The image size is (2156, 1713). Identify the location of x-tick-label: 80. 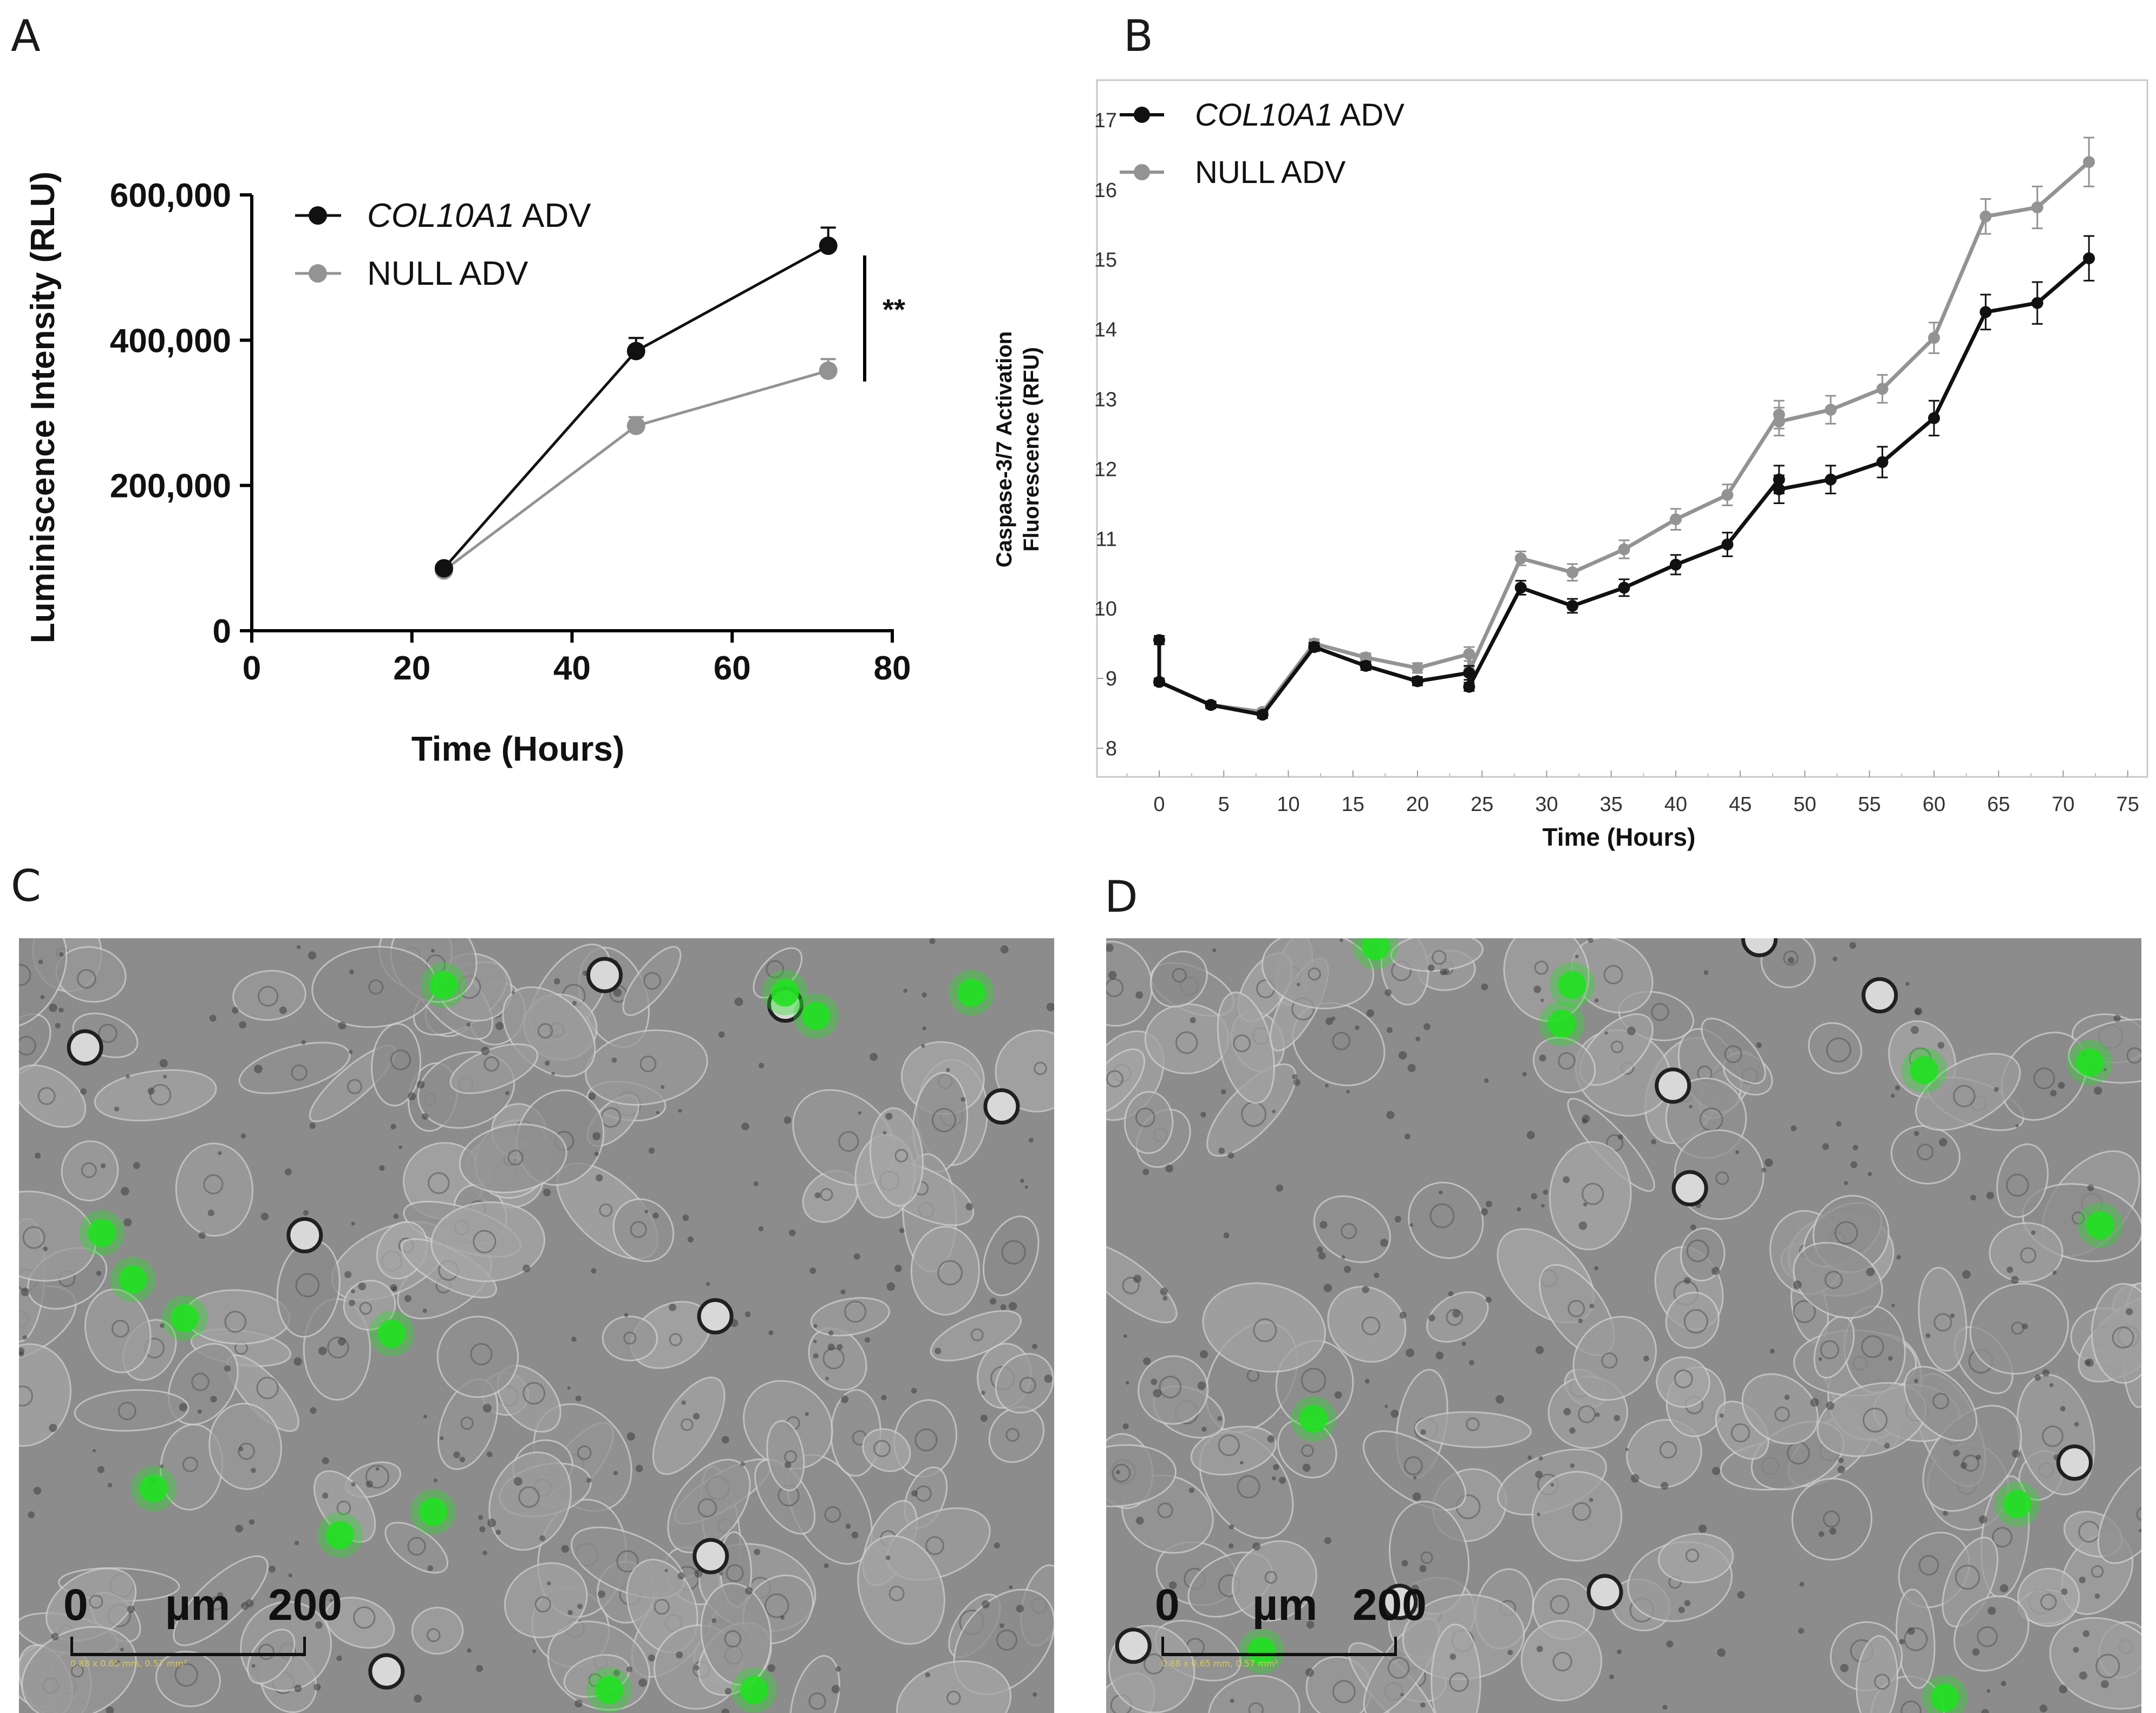
(892, 669).